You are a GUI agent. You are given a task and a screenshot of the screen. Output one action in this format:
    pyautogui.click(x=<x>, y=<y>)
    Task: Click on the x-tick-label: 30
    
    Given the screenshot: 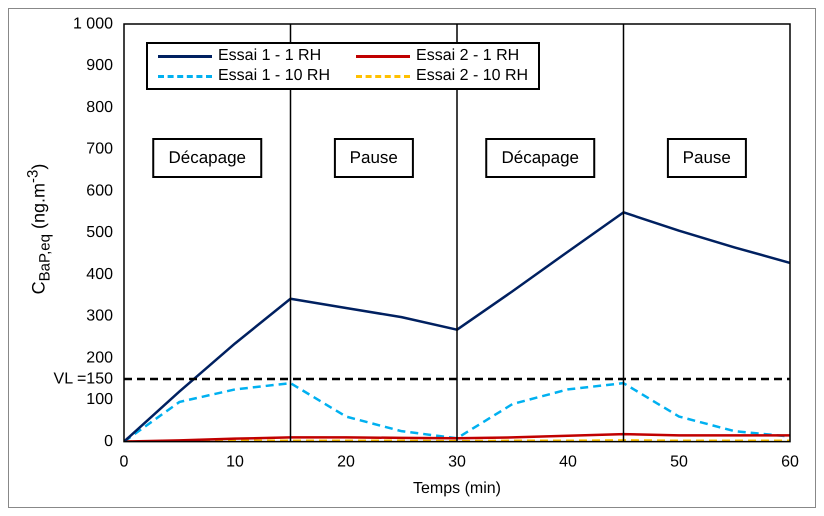 What is the action you would take?
    pyautogui.click(x=457, y=462)
    